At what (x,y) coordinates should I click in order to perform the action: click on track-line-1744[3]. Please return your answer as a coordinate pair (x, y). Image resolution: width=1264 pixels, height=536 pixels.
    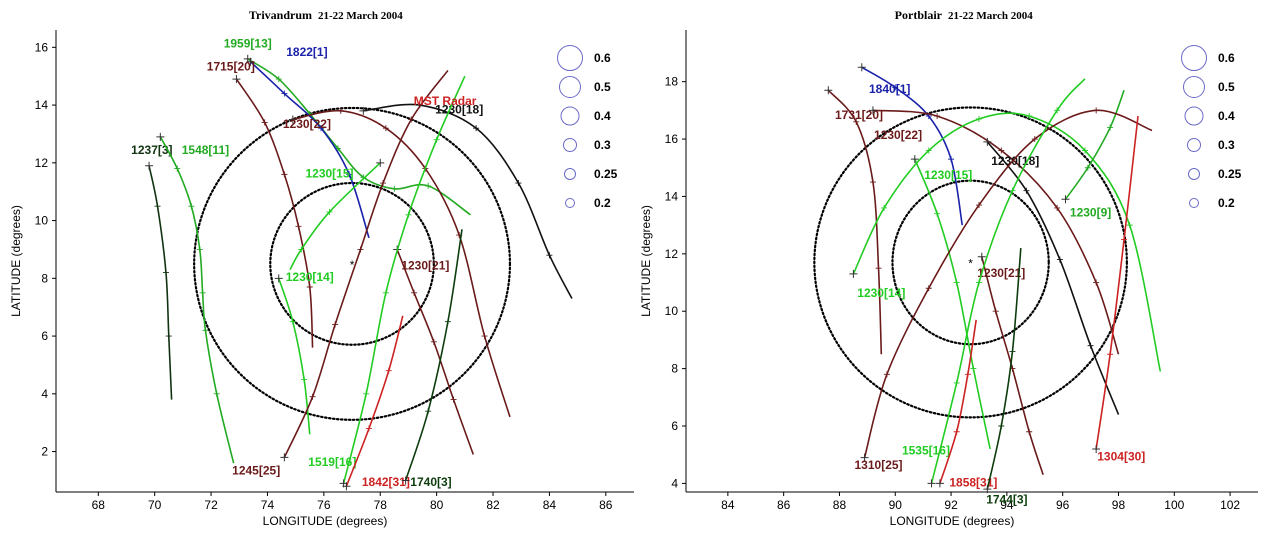
    Looking at the image, I should click on (1004, 369).